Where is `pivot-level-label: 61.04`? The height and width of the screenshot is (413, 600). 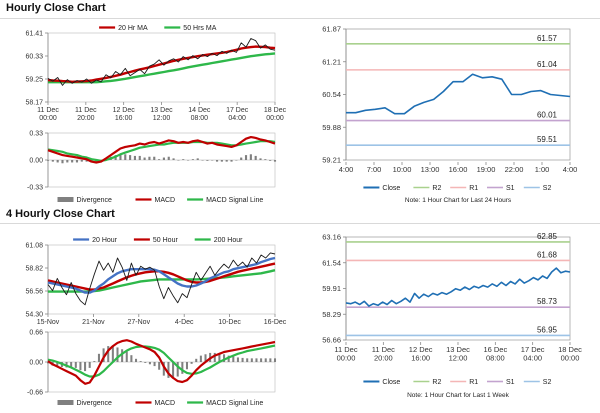
pivot-level-label: 61.04 is located at coordinates (547, 64).